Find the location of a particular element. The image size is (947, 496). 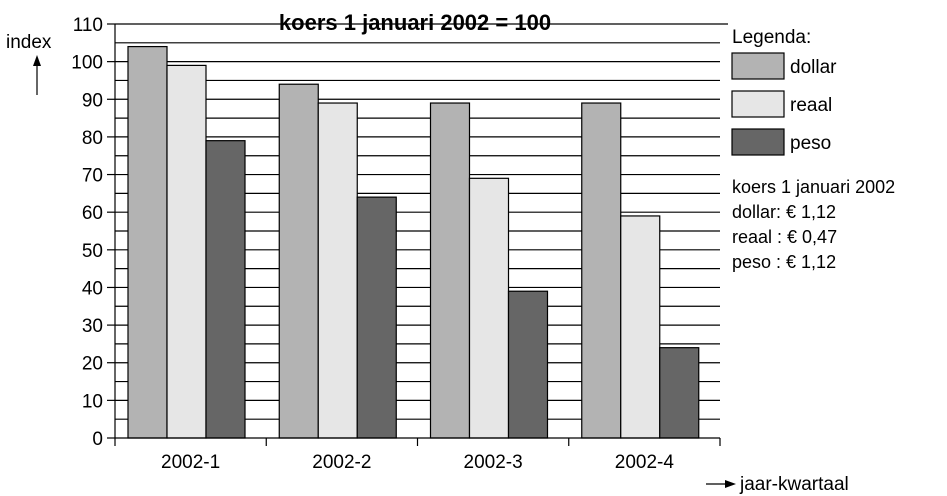

legend-swatch-dollar is located at coordinates (758, 66).